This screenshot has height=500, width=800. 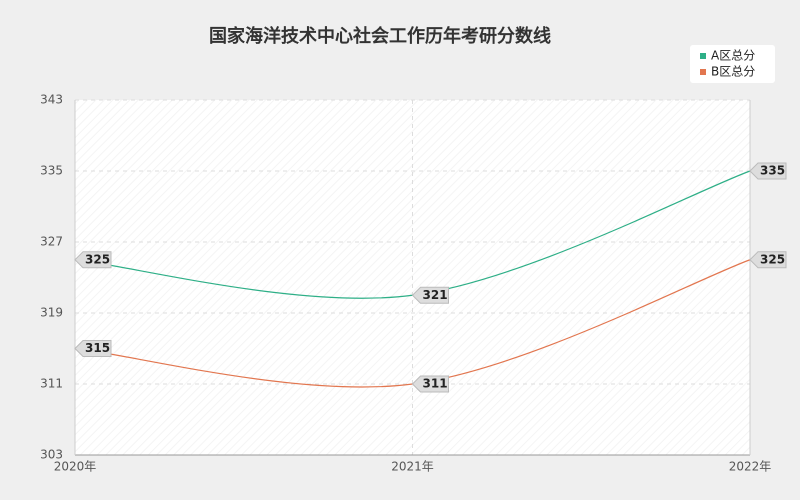 What do you see at coordinates (733, 72) in the screenshot?
I see `legend-label: B区总分` at bounding box center [733, 72].